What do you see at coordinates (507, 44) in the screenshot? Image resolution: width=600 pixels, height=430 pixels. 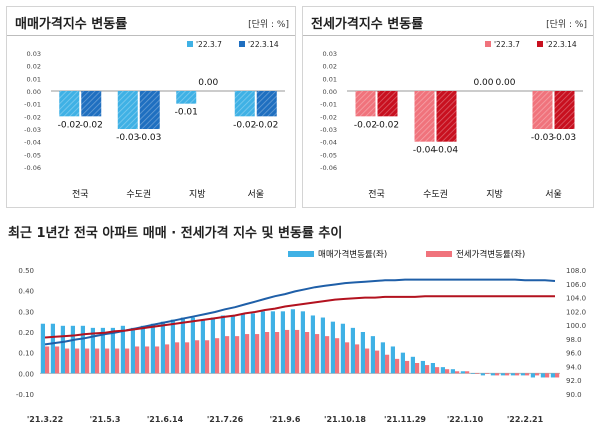 I see `jeonse-legend-label: '22.3.7` at bounding box center [507, 44].